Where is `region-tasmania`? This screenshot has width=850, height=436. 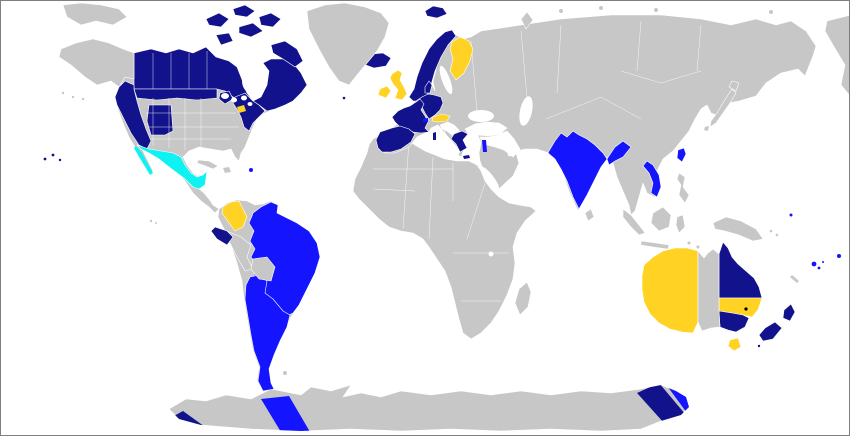
region-tasmania is located at coordinates (734, 344).